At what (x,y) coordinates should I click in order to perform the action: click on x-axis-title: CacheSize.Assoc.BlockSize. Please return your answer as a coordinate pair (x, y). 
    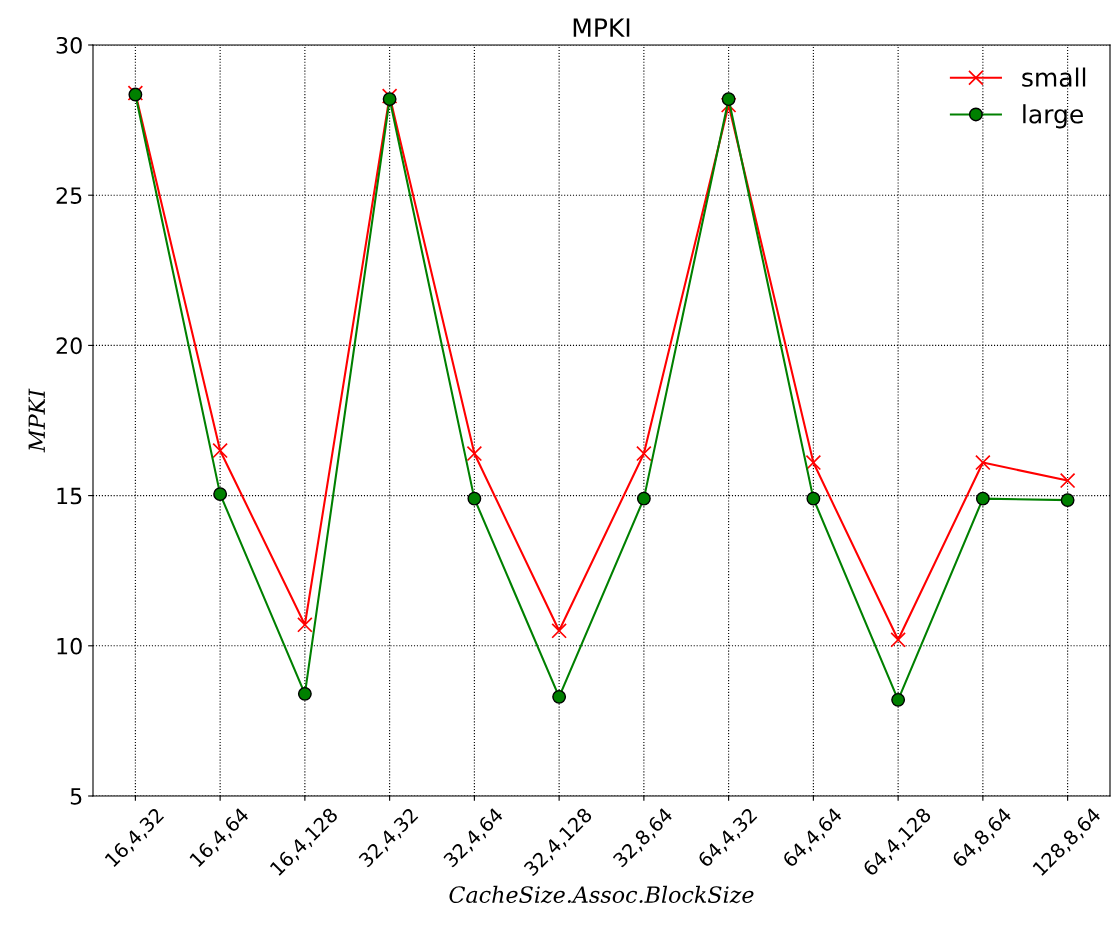
    Looking at the image, I should click on (601, 894).